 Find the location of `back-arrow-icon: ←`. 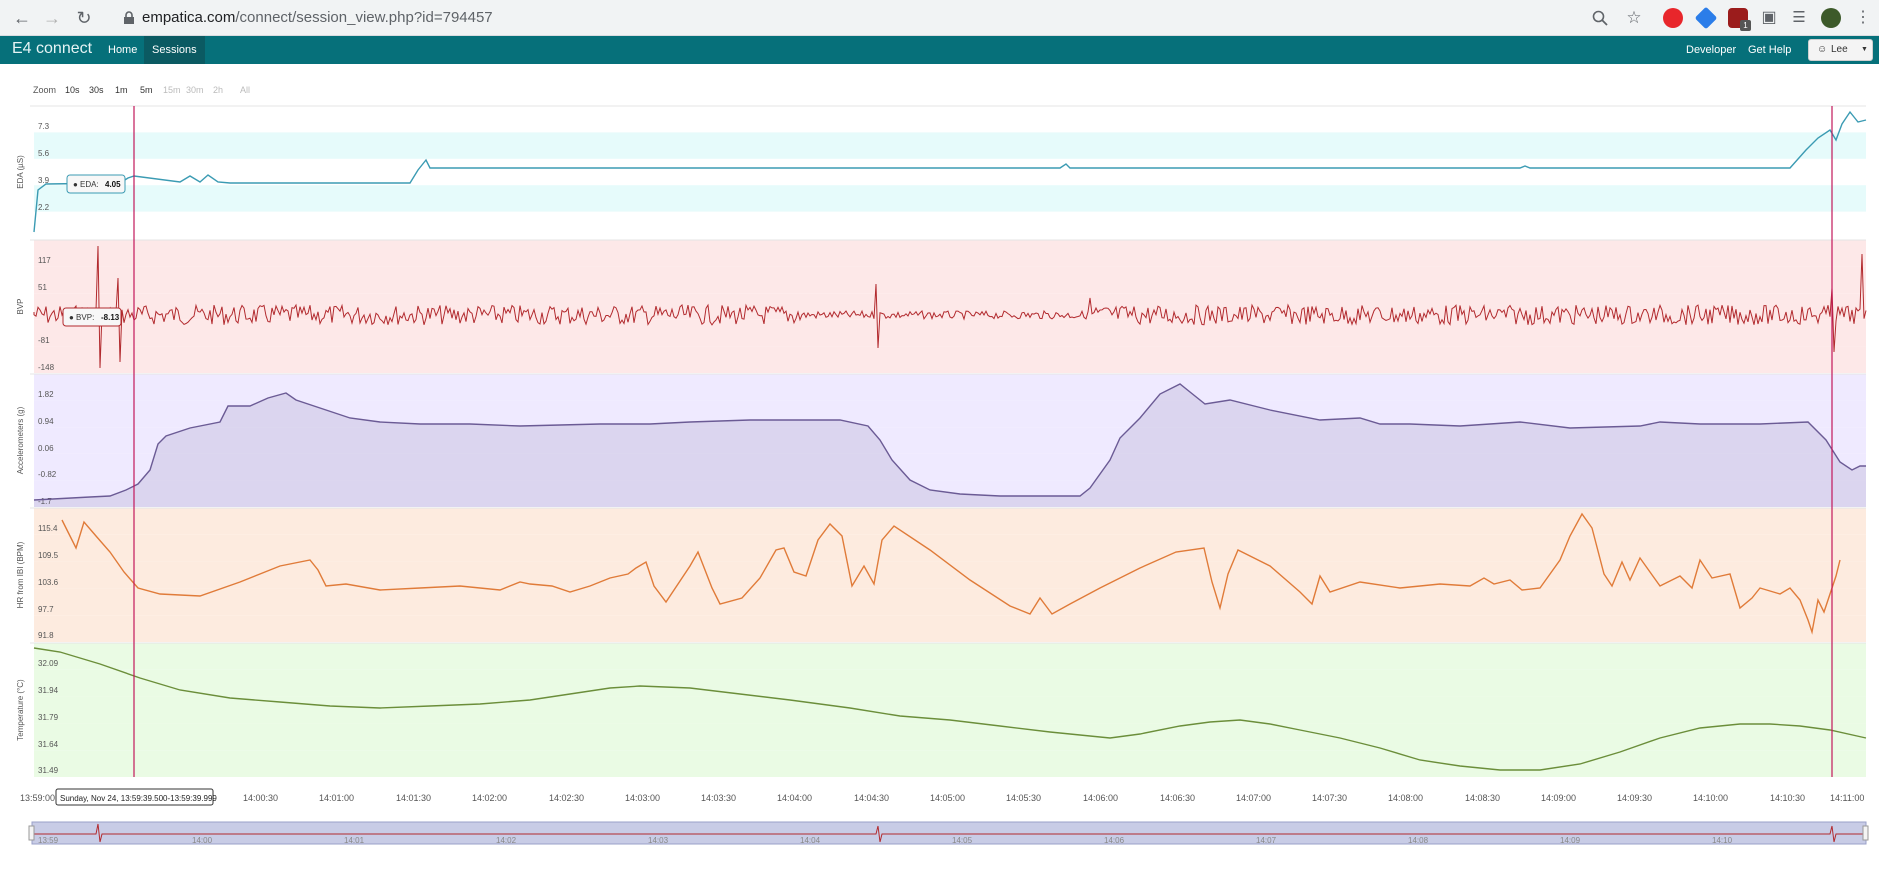

back-arrow-icon: ← is located at coordinates (22, 18).